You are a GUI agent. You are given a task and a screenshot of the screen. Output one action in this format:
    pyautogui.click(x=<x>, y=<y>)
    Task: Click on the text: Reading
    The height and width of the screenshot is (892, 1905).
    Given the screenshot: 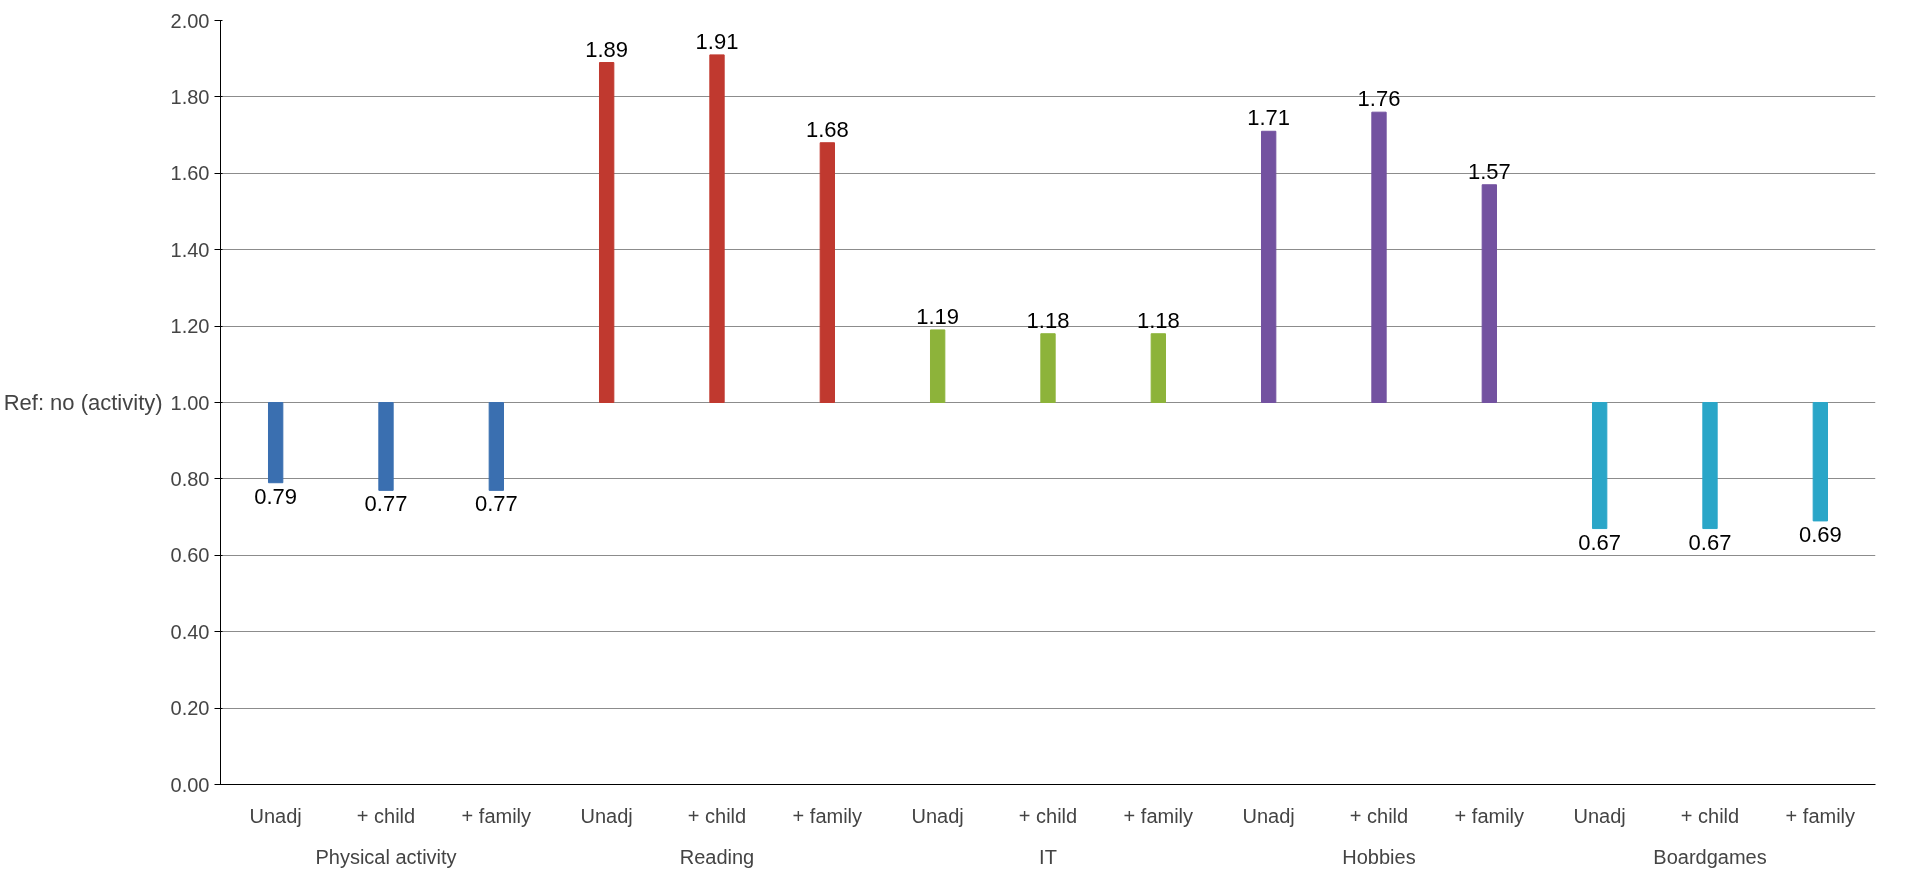 What is the action you would take?
    pyautogui.click(x=717, y=856)
    